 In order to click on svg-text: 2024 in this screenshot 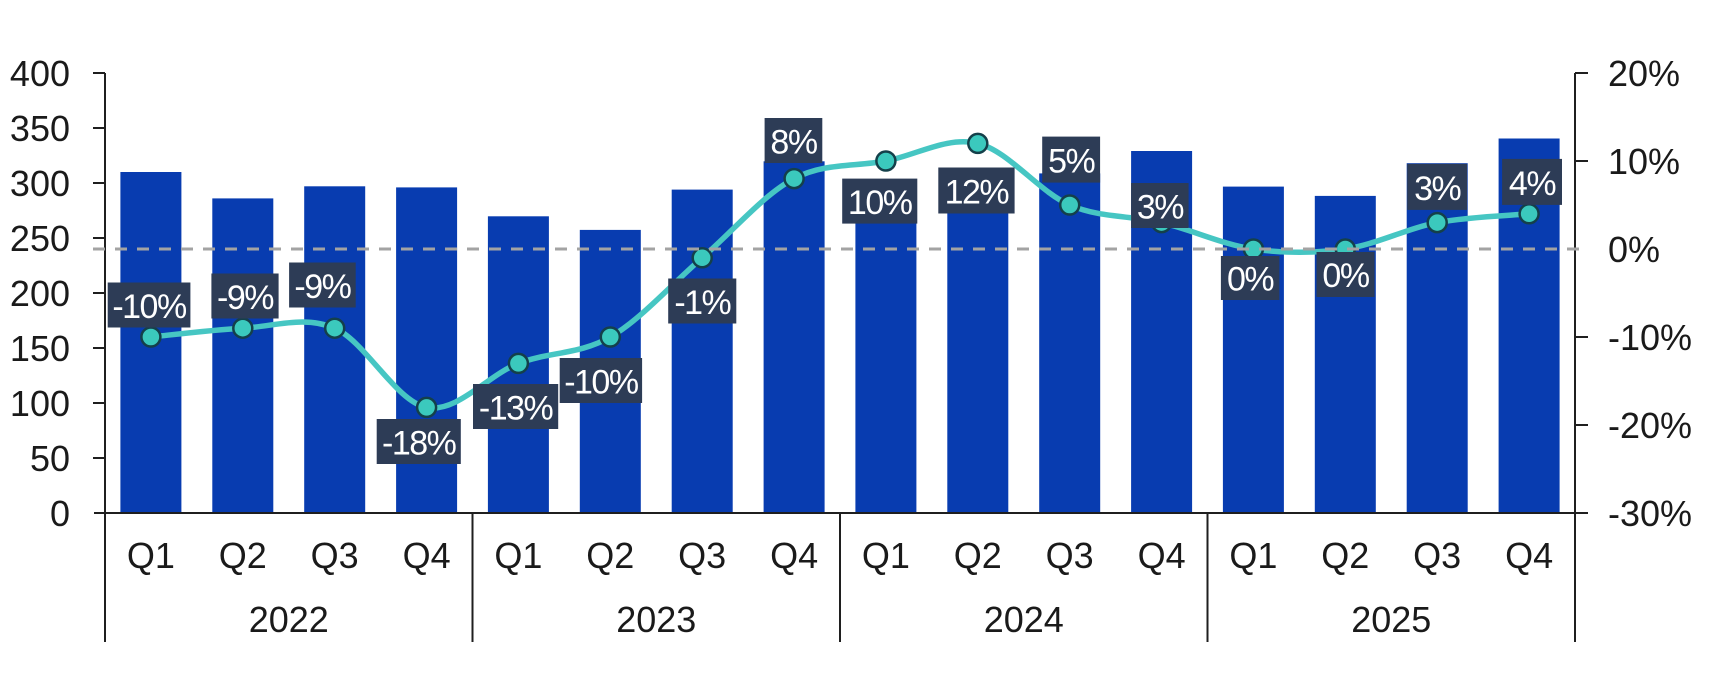, I will do `click(1024, 619)`.